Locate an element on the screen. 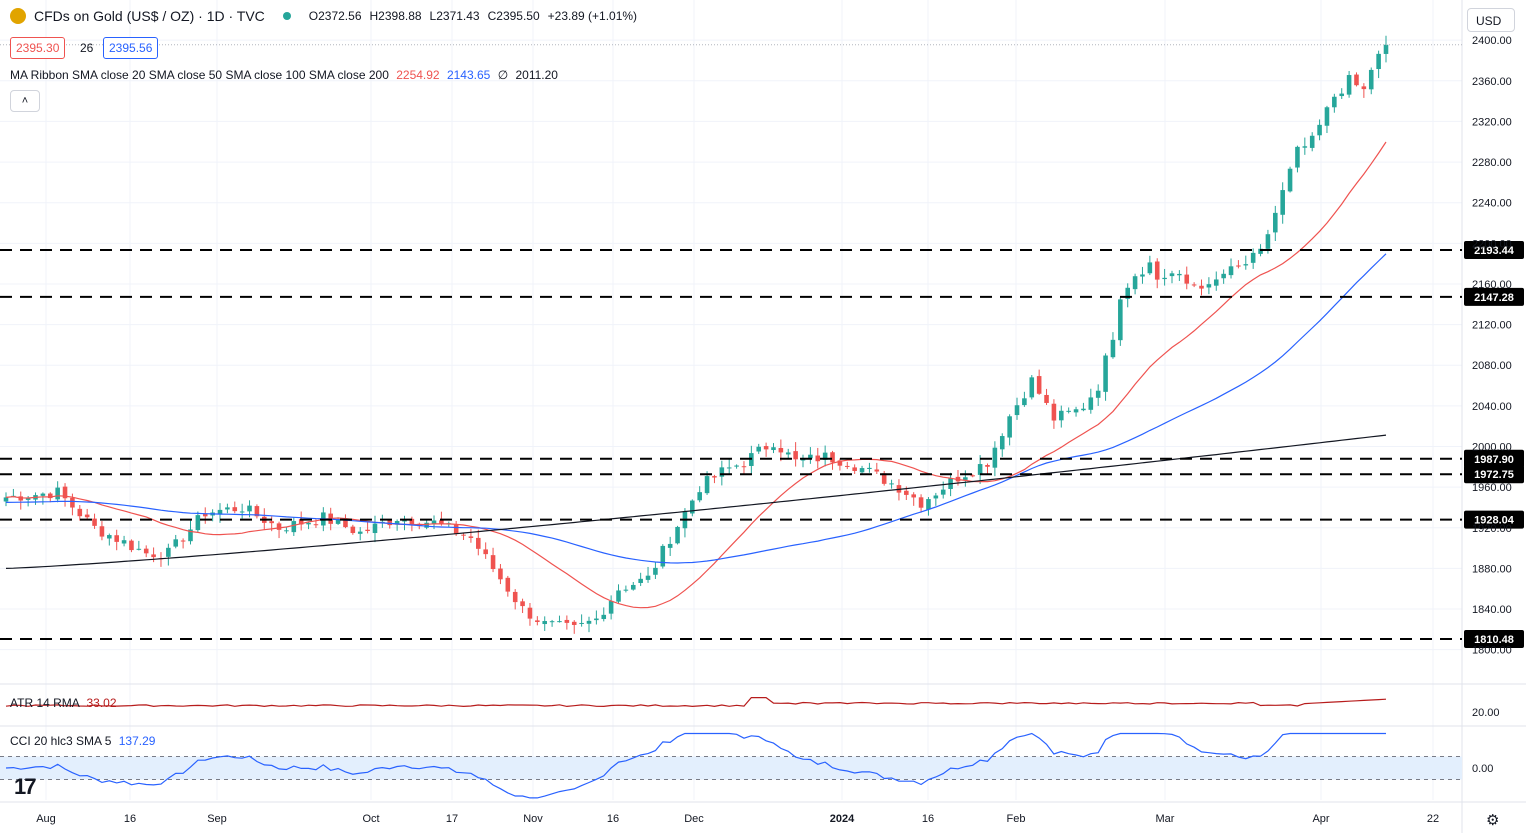  price-tick-label: 2000.00 is located at coordinates (1492, 448).